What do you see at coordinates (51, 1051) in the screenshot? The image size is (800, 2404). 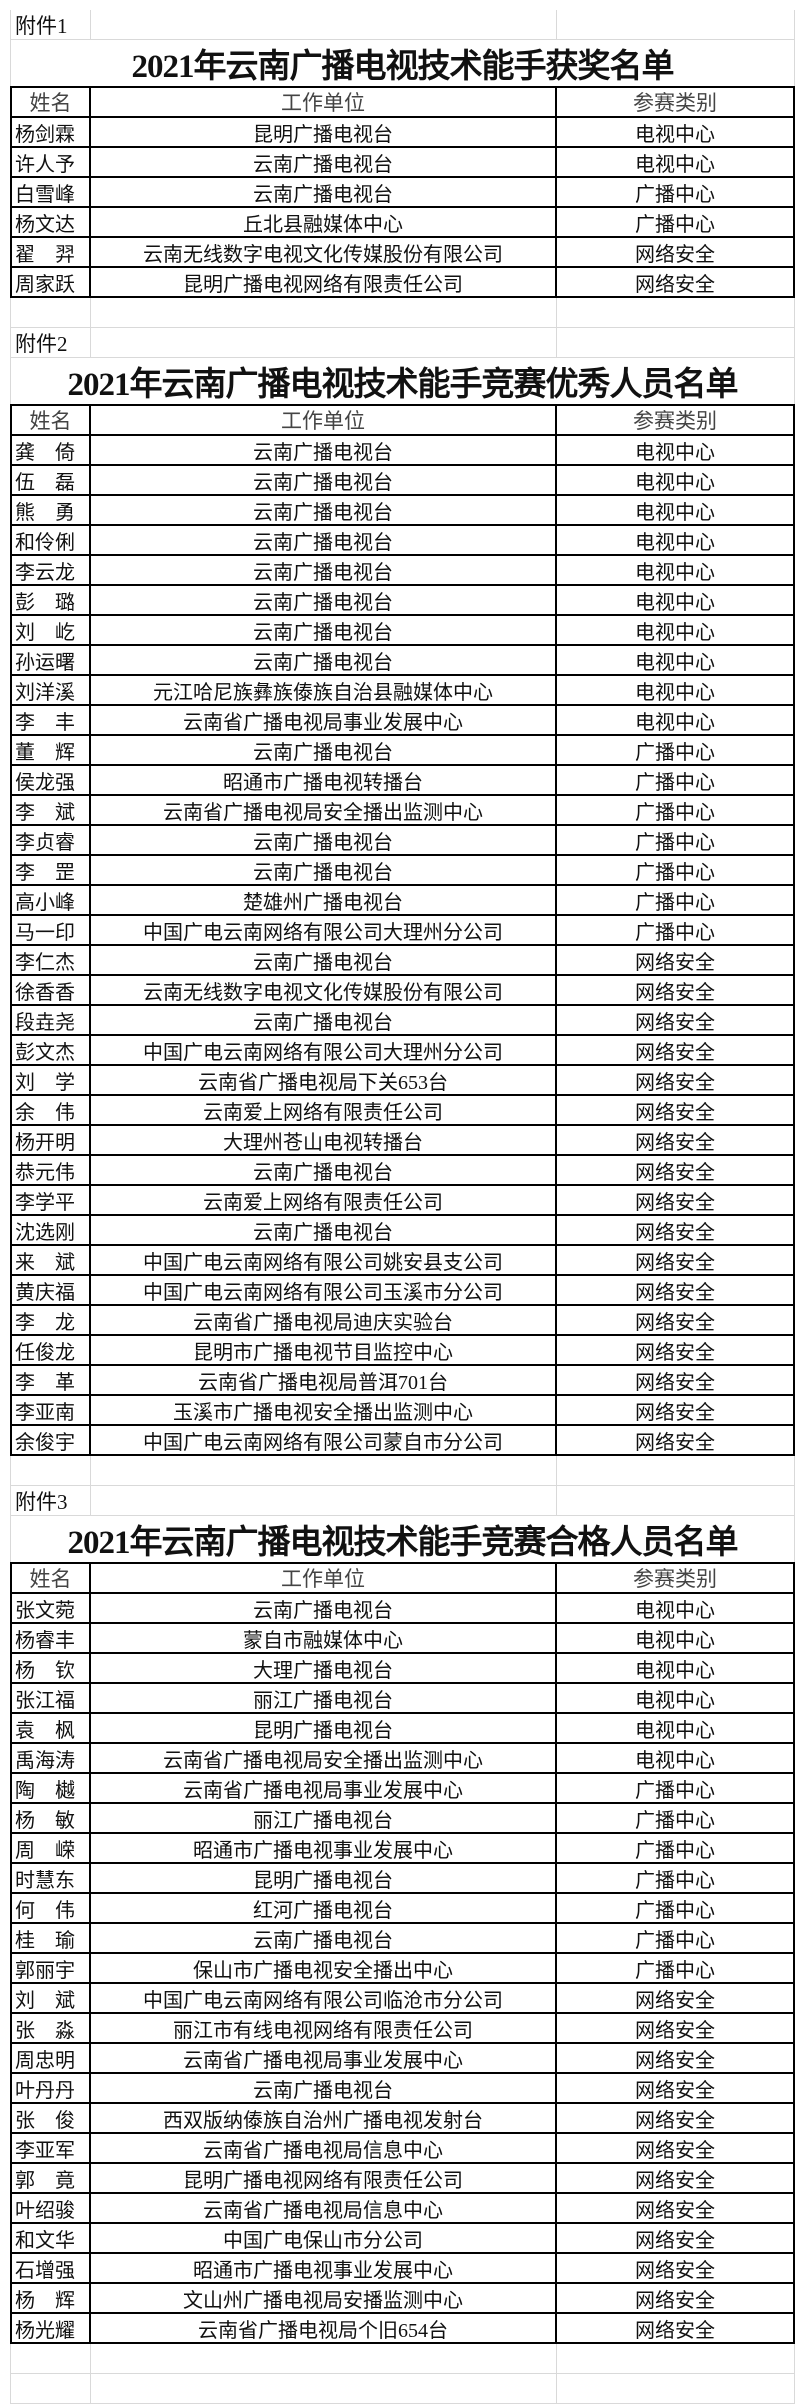 I see `name-cell: 彭文杰` at bounding box center [51, 1051].